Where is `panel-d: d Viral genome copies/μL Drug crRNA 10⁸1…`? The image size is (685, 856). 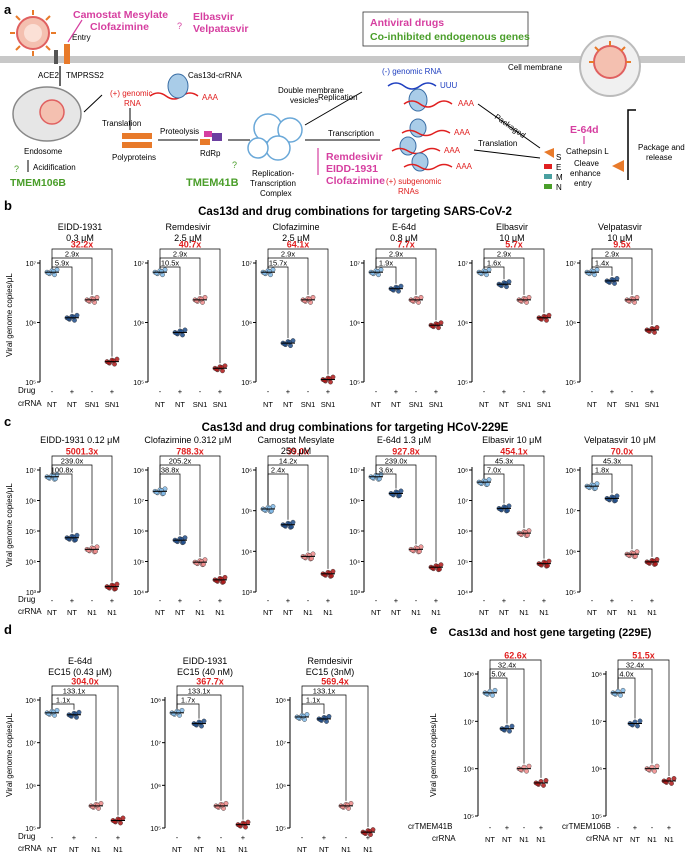
panel-d: d Viral genome copies/μL Drug crRNA 10⁸1… is located at coordinates (190, 738).